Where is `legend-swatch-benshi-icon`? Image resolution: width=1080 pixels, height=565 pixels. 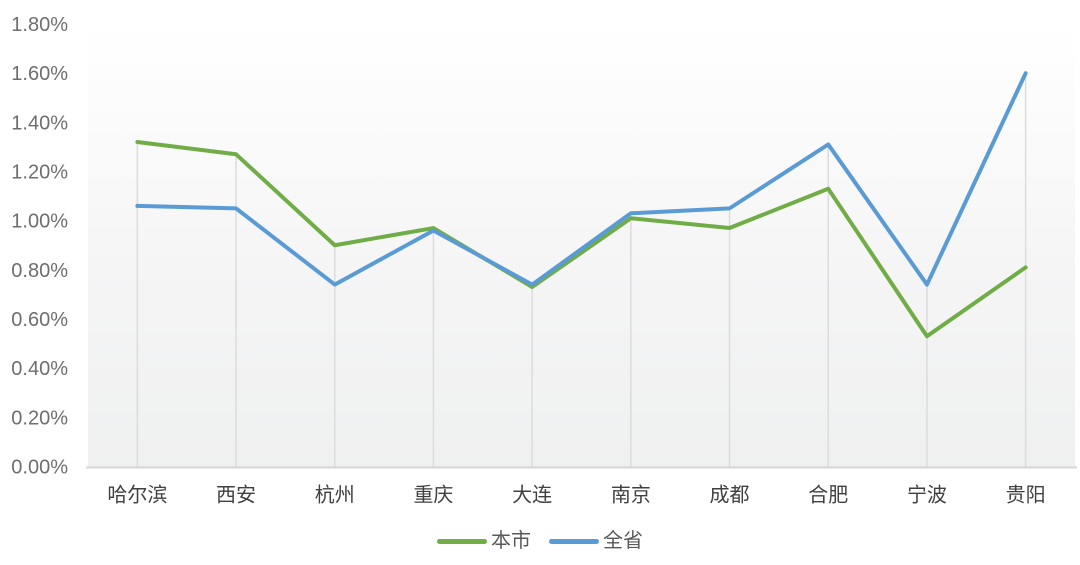
legend-swatch-benshi-icon is located at coordinates (462, 541).